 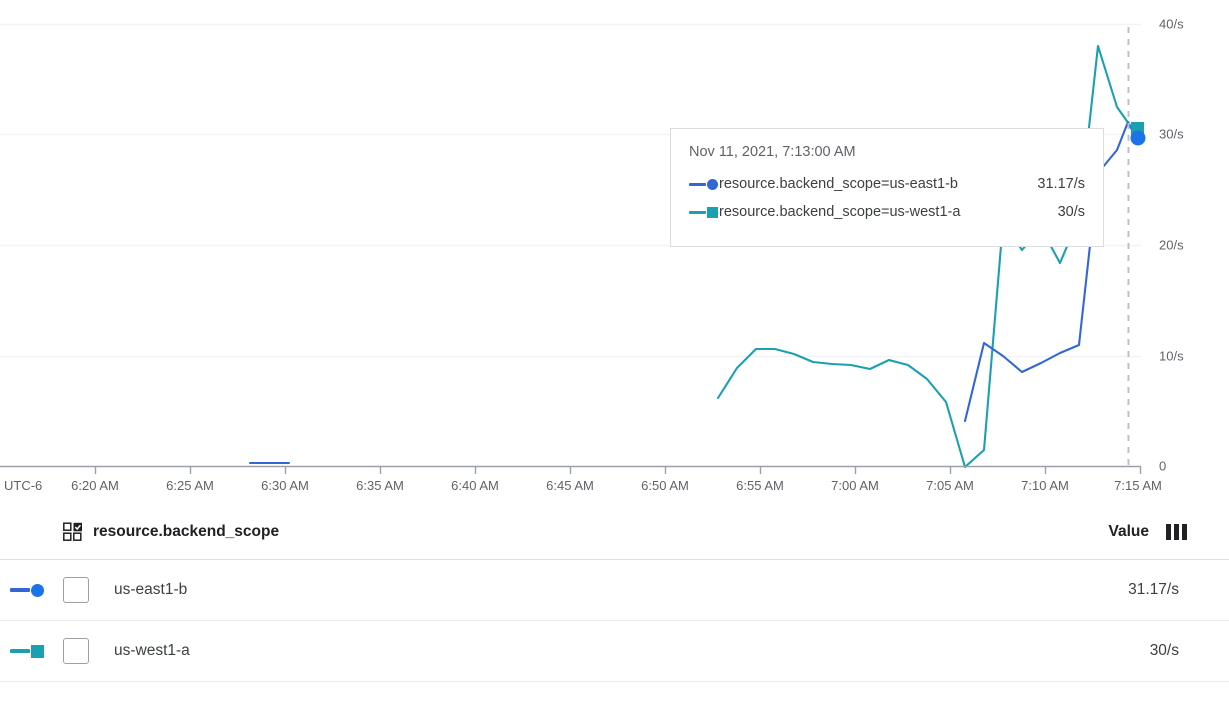 I want to click on columns-icon, so click(x=1197, y=532).